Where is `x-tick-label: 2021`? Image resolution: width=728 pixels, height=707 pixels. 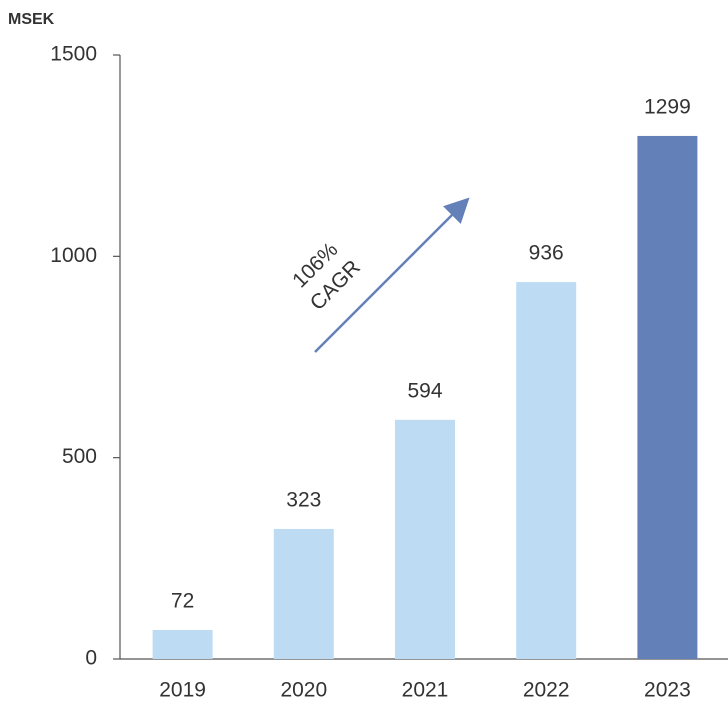
x-tick-label: 2021 is located at coordinates (425, 690).